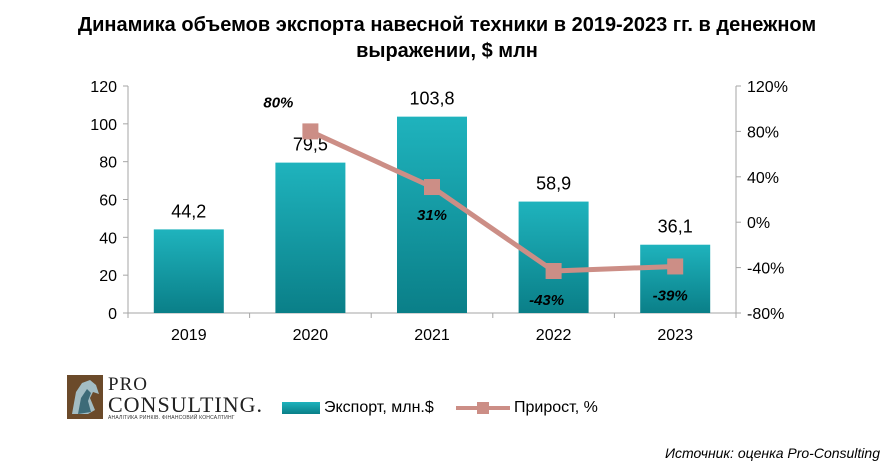  What do you see at coordinates (108, 238) in the screenshot?
I see `y-left-tick-label: 40` at bounding box center [108, 238].